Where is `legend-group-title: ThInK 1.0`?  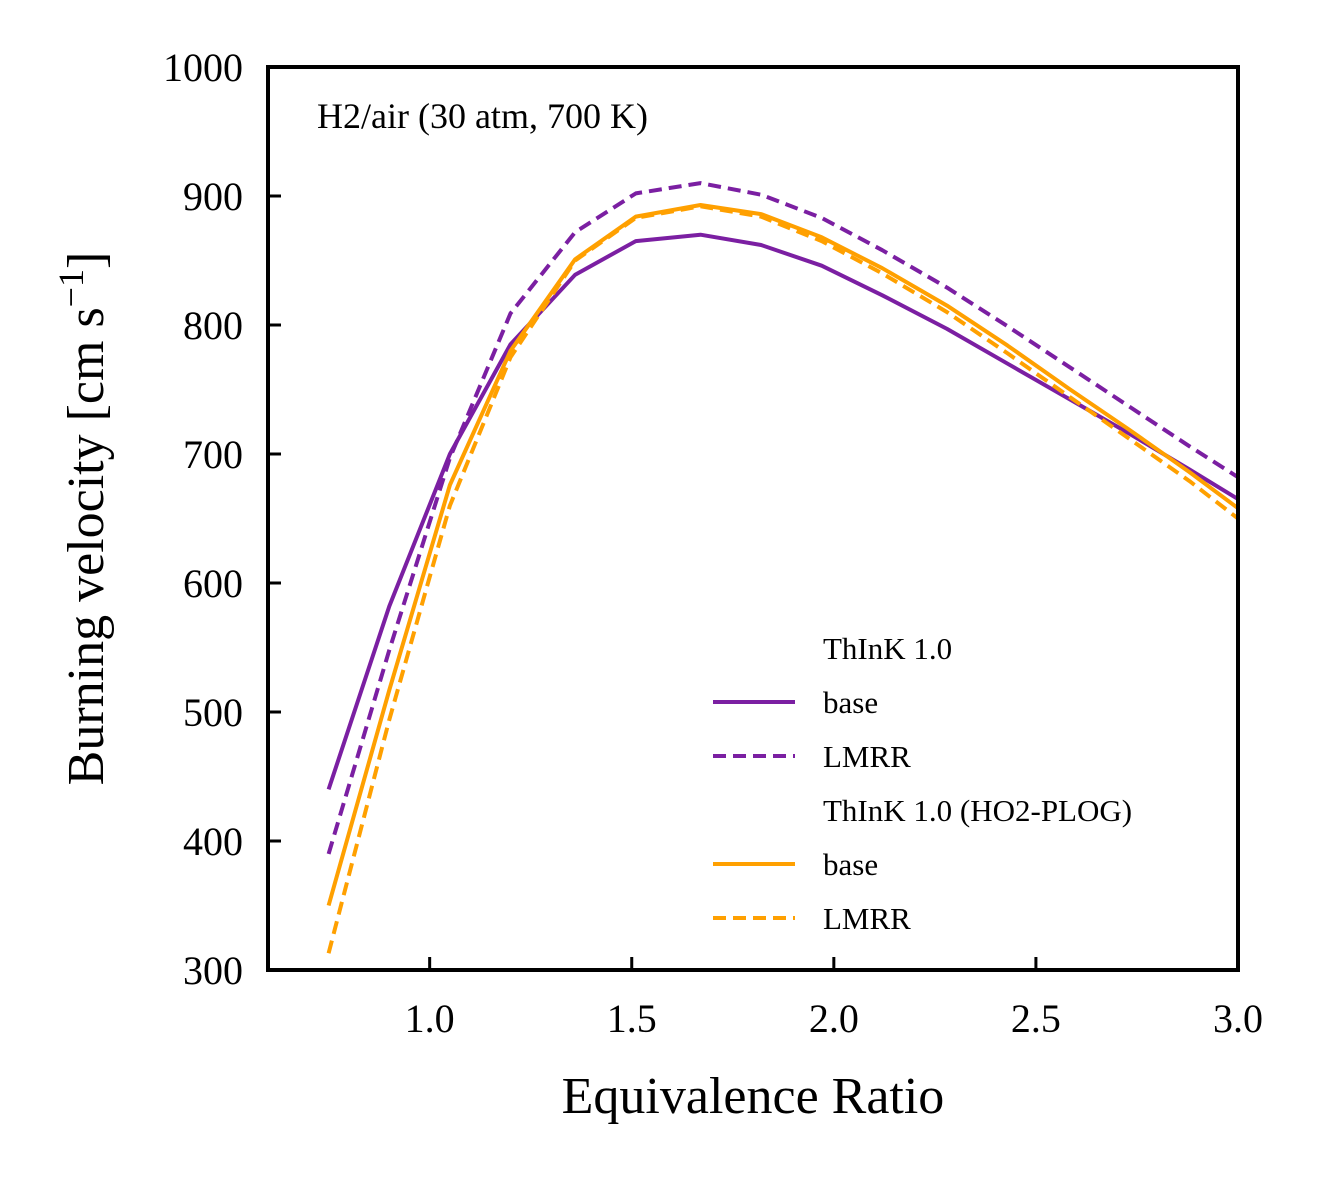
legend-group-title: ThInK 1.0 is located at coordinates (887, 648).